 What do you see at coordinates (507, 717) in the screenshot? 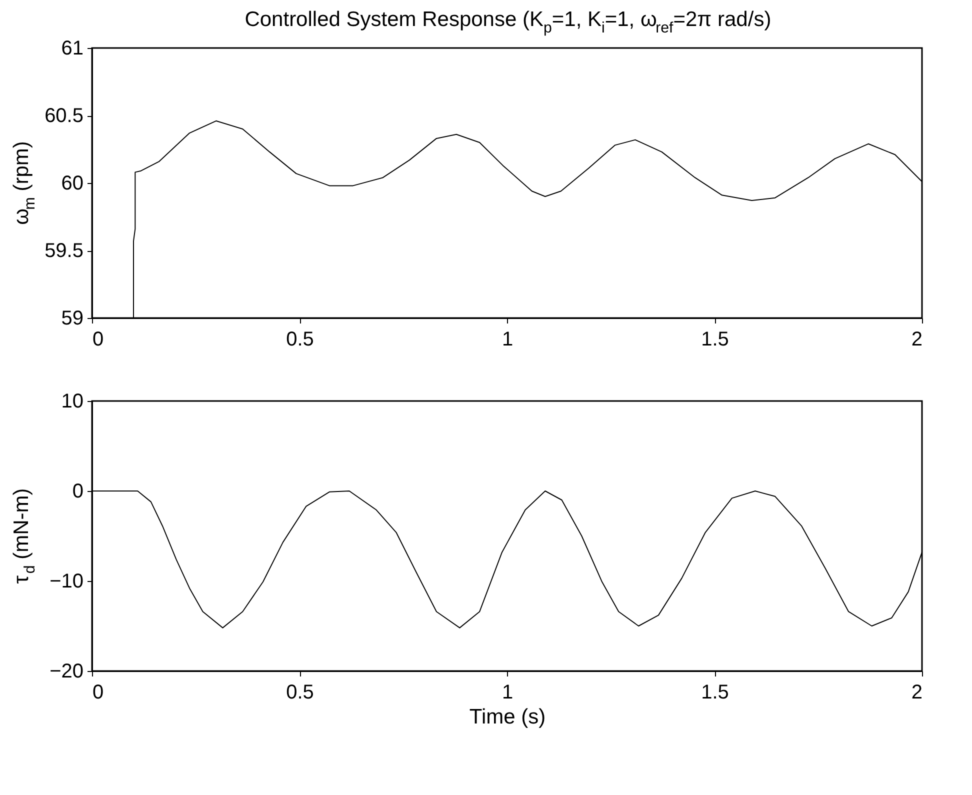
I see `x-axis-title: Time (s)` at bounding box center [507, 717].